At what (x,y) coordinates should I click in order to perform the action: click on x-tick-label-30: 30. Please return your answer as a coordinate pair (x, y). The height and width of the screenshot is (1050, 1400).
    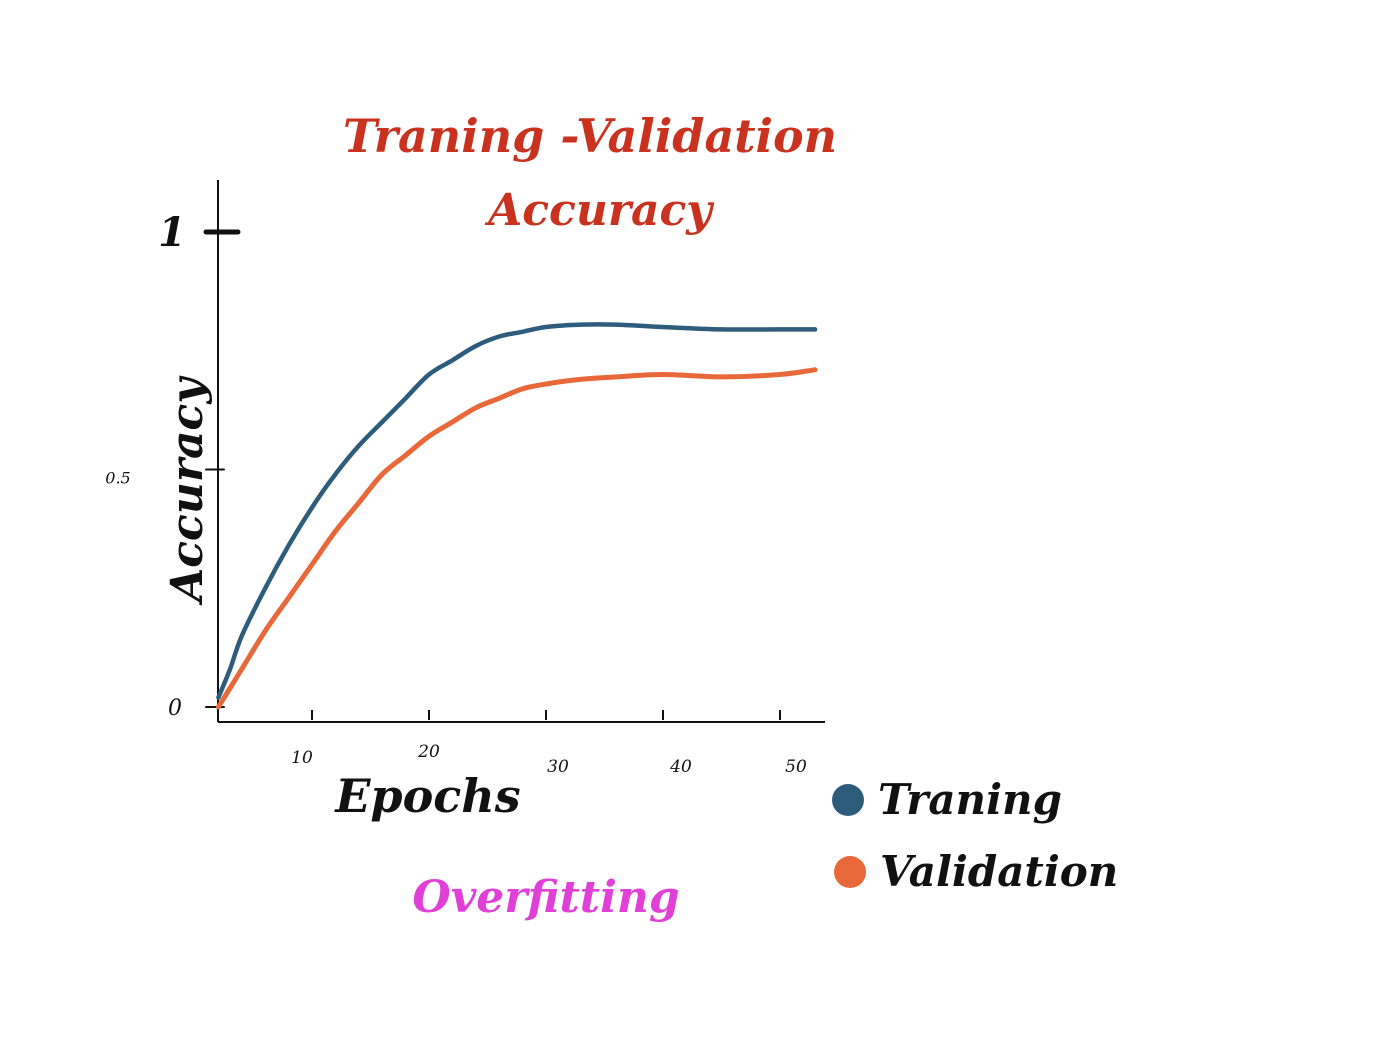
    Looking at the image, I should click on (558, 767).